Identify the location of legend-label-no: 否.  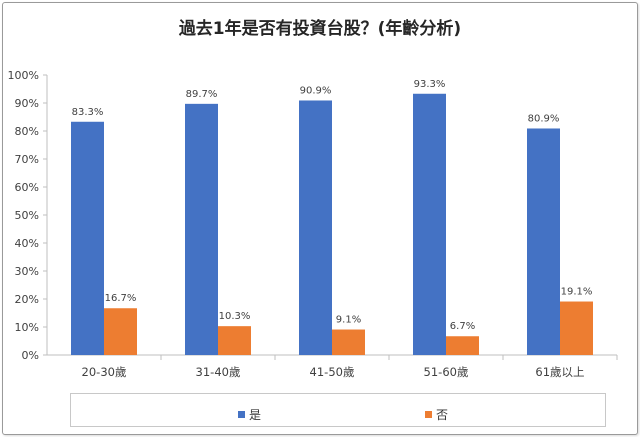
(442, 415).